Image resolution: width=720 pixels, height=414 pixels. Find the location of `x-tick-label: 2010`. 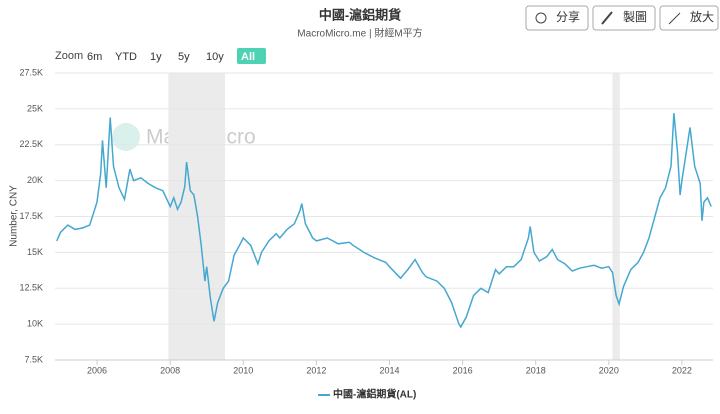

x-tick-label: 2010 is located at coordinates (243, 370).